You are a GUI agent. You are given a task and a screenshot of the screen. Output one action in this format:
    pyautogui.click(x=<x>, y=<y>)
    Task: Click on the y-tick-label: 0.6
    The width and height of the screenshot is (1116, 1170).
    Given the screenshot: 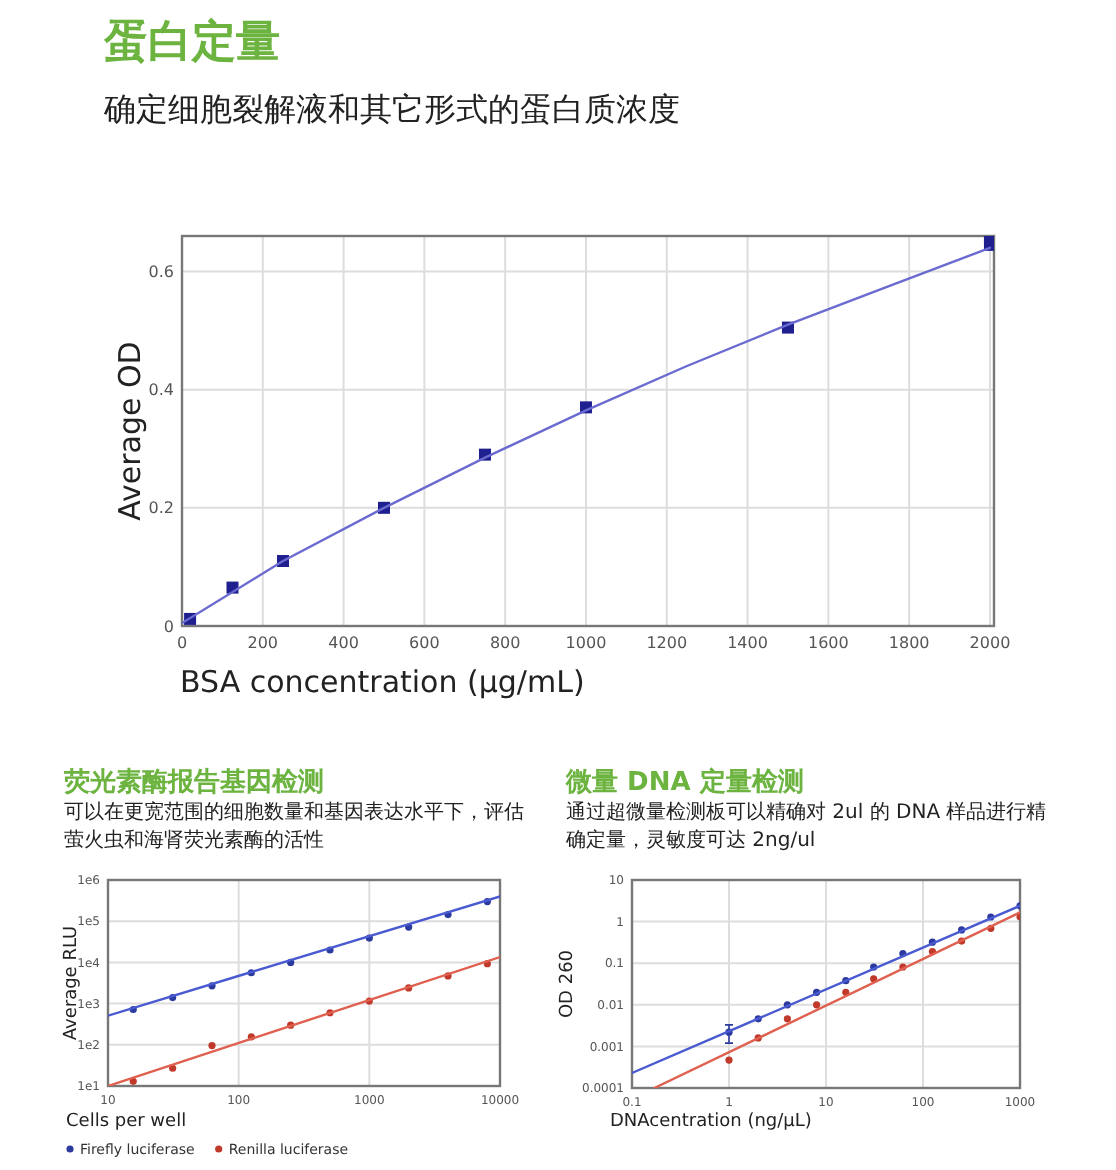 What is the action you would take?
    pyautogui.click(x=161, y=272)
    